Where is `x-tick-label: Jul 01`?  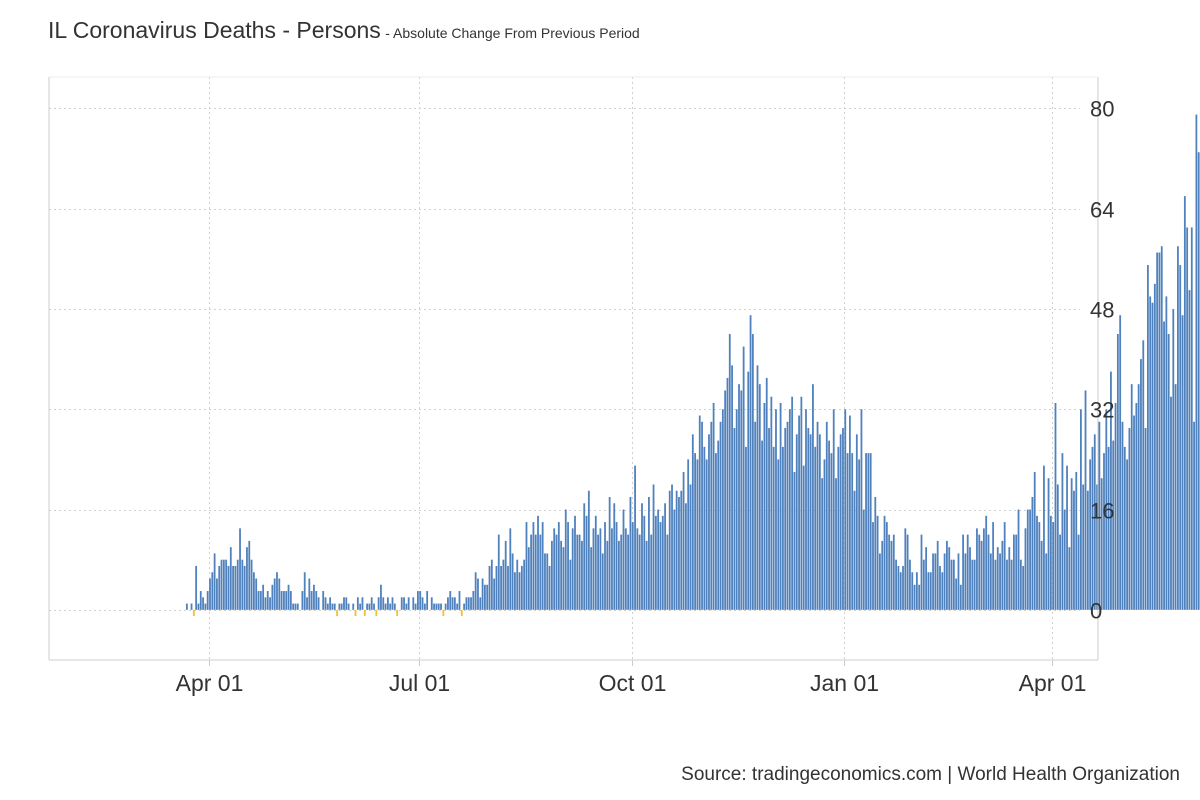
x-tick-label: Jul 01 is located at coordinates (419, 683).